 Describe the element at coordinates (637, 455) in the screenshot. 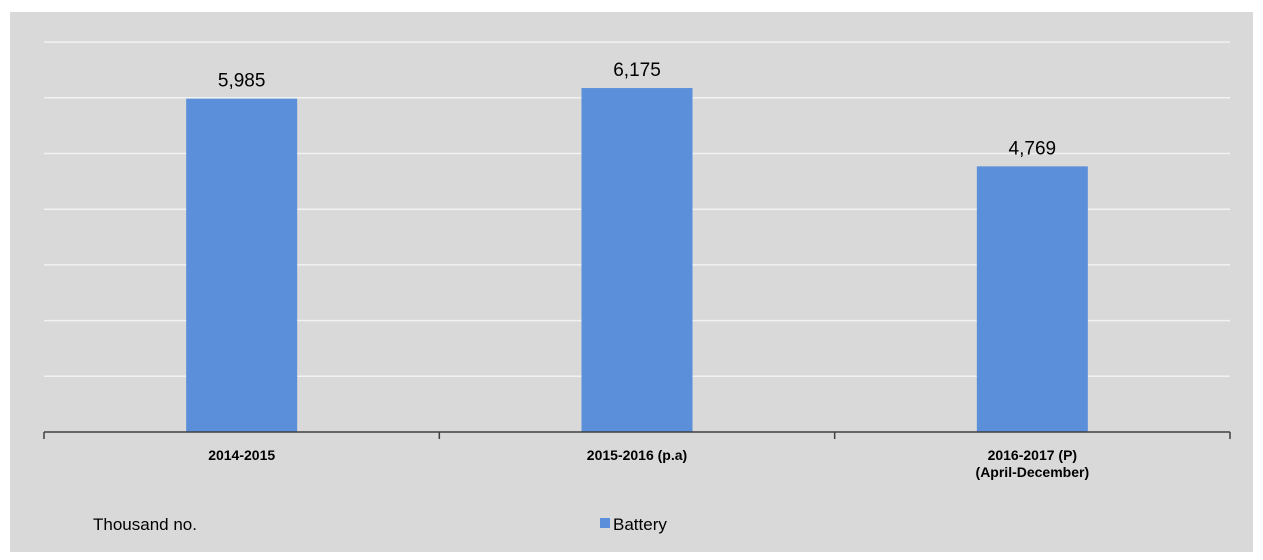

I see `x-tick-label: 2015-2016 (p.a)` at that location.